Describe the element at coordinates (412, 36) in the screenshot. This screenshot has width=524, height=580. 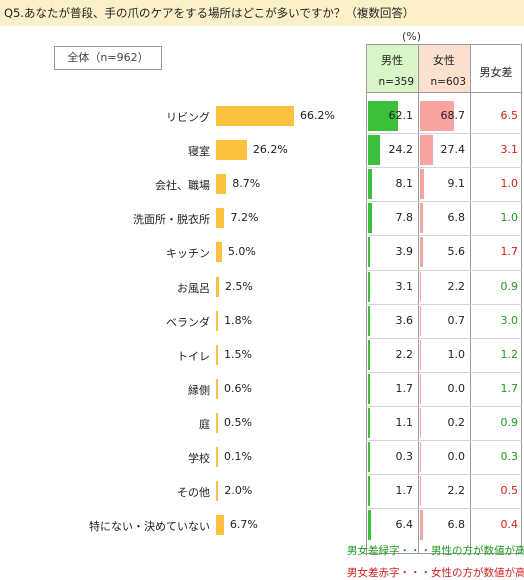
I see `unit-label: (%)` at that location.